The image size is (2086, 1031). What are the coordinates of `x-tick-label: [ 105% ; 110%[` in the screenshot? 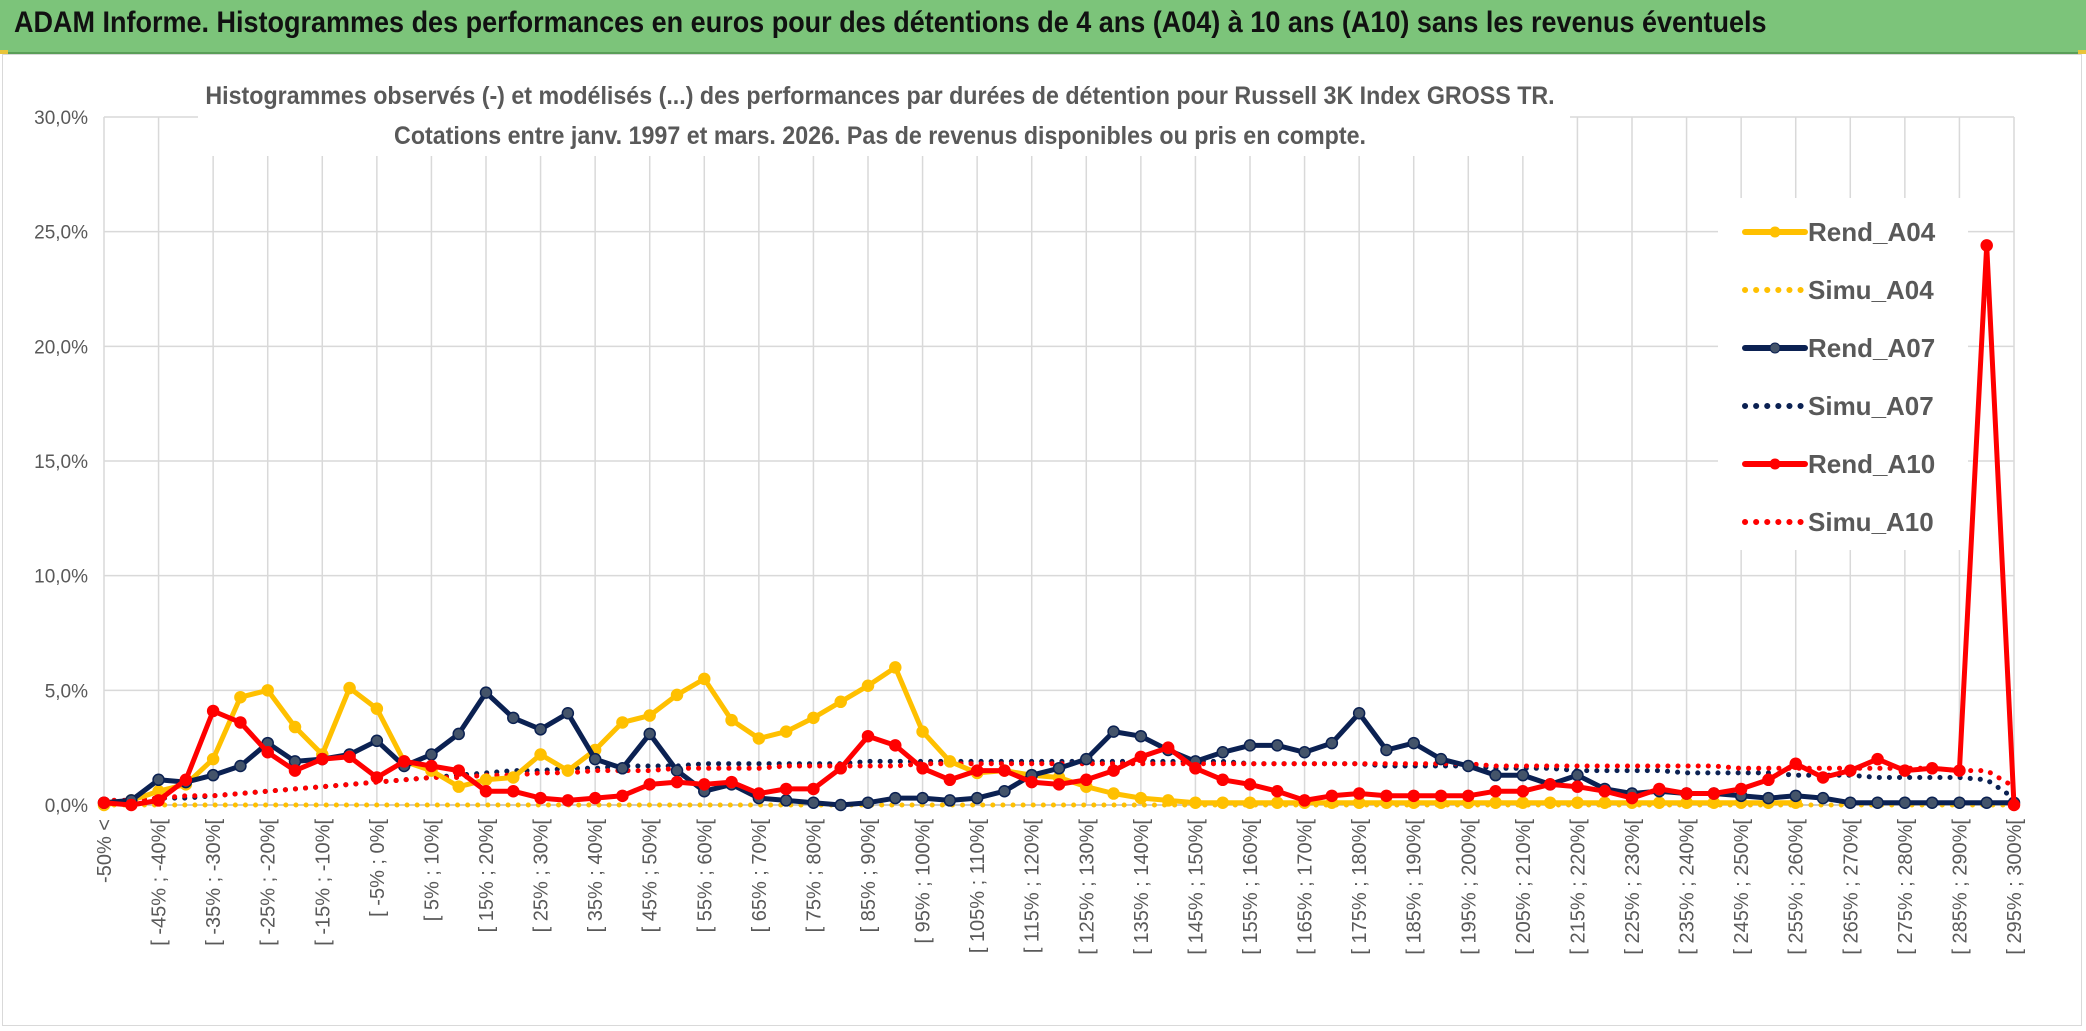 It's located at (978, 886).